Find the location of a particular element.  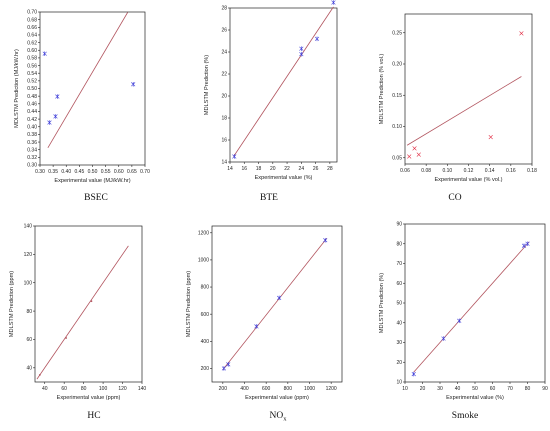

y-tick-label: 10 is located at coordinates (399, 383).